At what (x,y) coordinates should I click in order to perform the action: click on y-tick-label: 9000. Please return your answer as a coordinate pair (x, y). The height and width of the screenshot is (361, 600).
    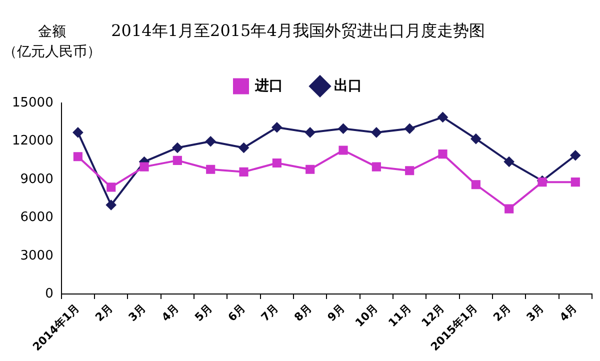
    Looking at the image, I should click on (37, 179).